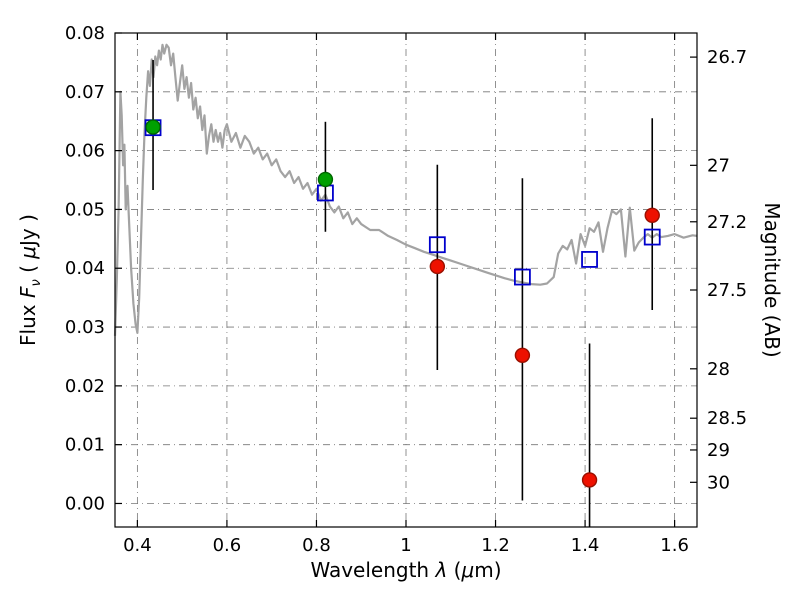 The image size is (800, 600). Describe the element at coordinates (727, 57) in the screenshot. I see `magnitude-tick-label: 26.7` at that location.